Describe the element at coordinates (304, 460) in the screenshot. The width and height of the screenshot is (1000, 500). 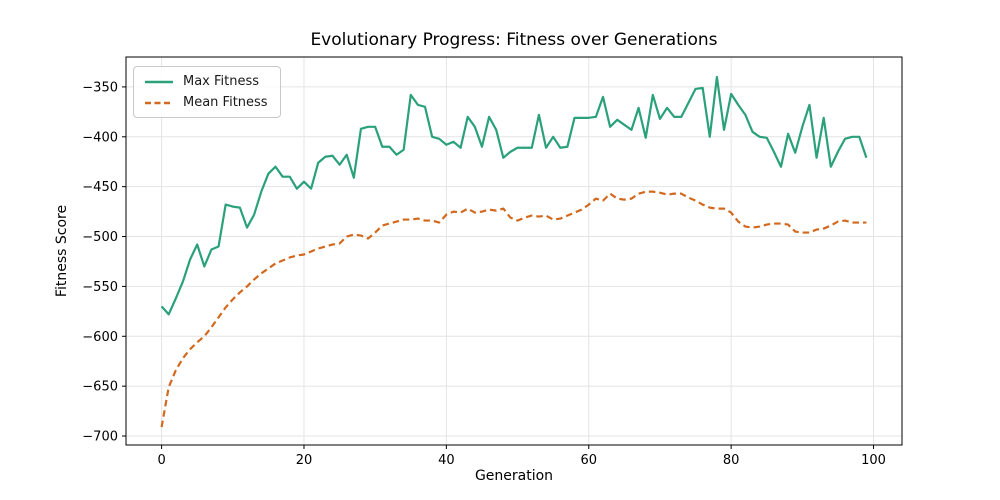
I see `x-tick-label: 20` at that location.